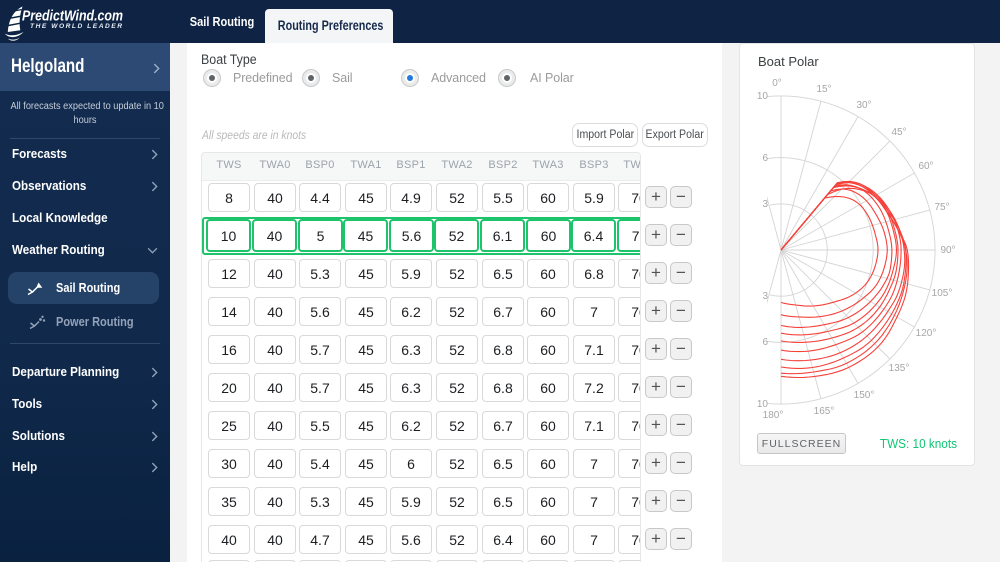 This screenshot has height=562, width=1000. Describe the element at coordinates (899, 368) in the screenshot. I see `svg-text: 135°` at that location.